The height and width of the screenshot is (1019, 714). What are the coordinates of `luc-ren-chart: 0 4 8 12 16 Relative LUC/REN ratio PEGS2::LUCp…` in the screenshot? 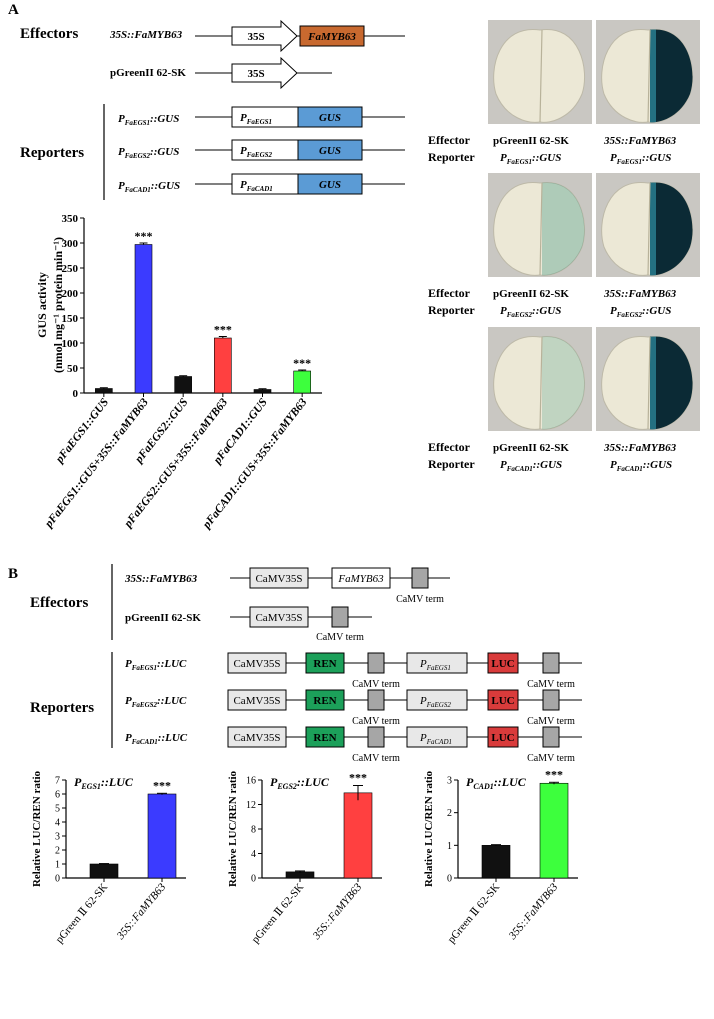 It's located at (304, 858).